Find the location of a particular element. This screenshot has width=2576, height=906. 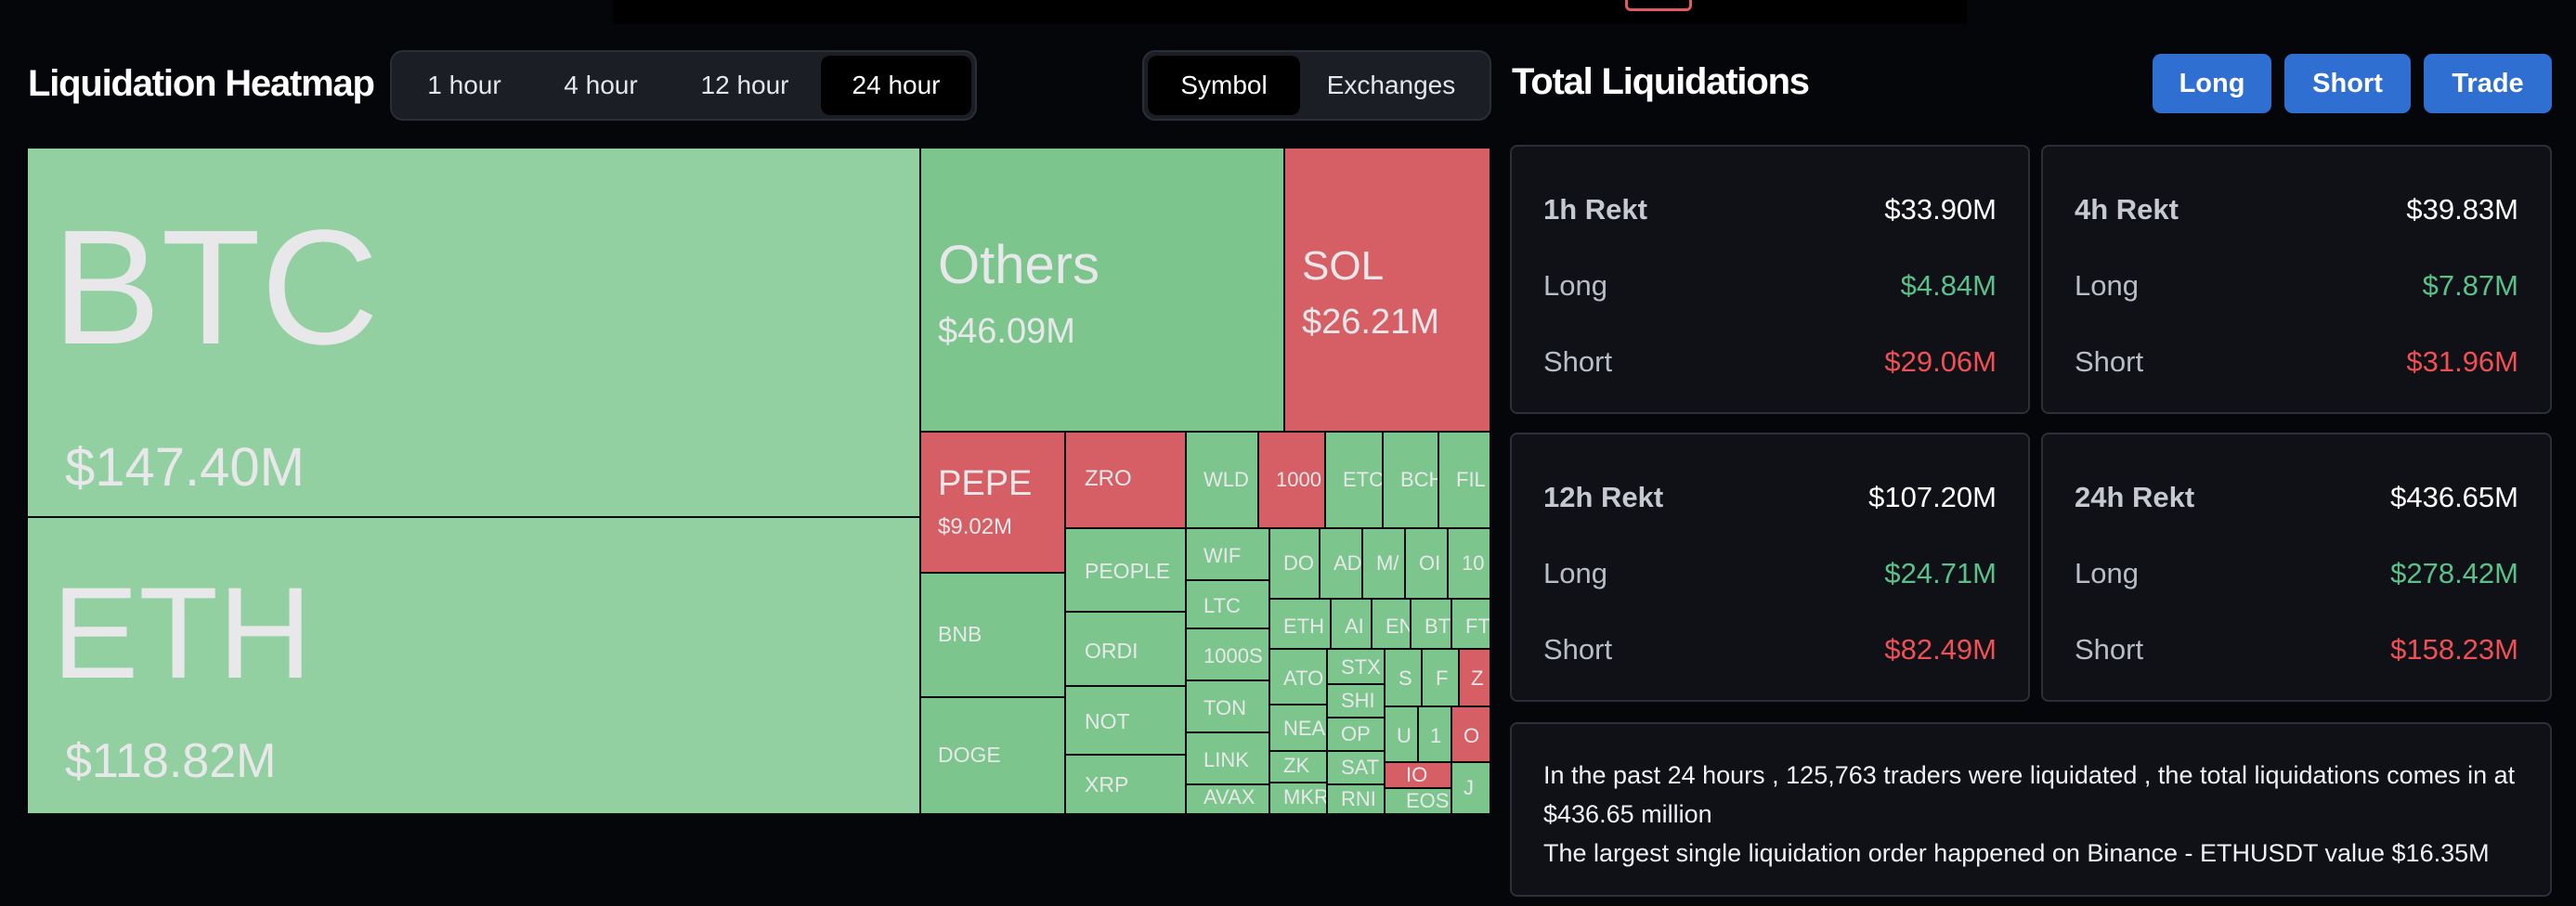

tile-symbol: OP is located at coordinates (1356, 733).